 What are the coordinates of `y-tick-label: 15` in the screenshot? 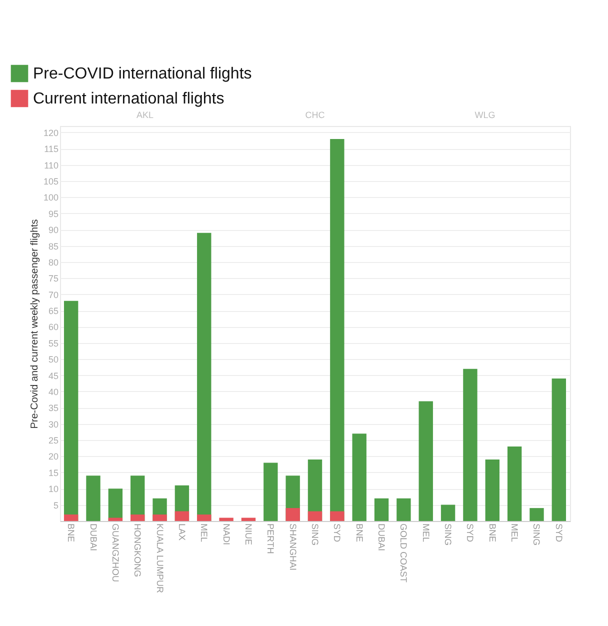 It's located at (53, 473).